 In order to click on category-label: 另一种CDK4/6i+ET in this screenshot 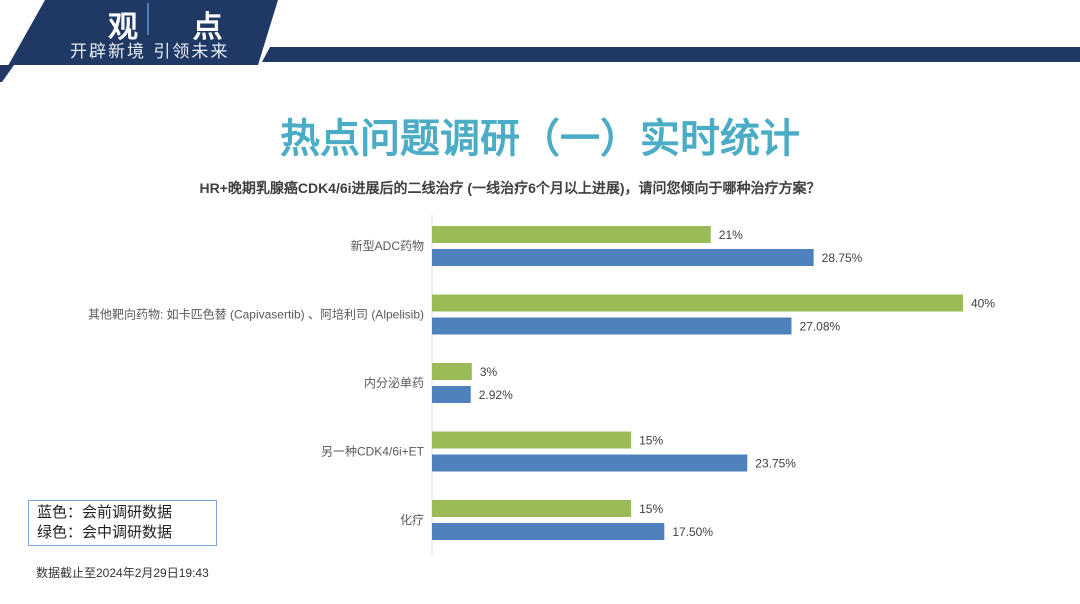, I will do `click(373, 452)`.